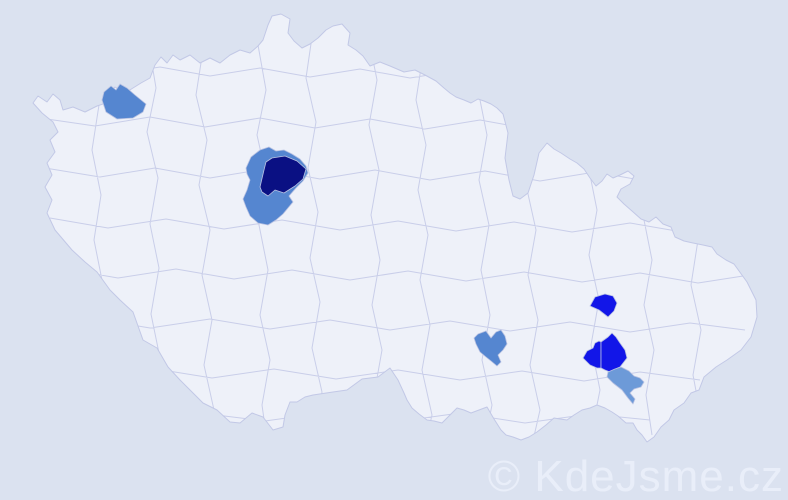  What do you see at coordinates (614, 352) in the screenshot?
I see `district-east-moravia-east` at bounding box center [614, 352].